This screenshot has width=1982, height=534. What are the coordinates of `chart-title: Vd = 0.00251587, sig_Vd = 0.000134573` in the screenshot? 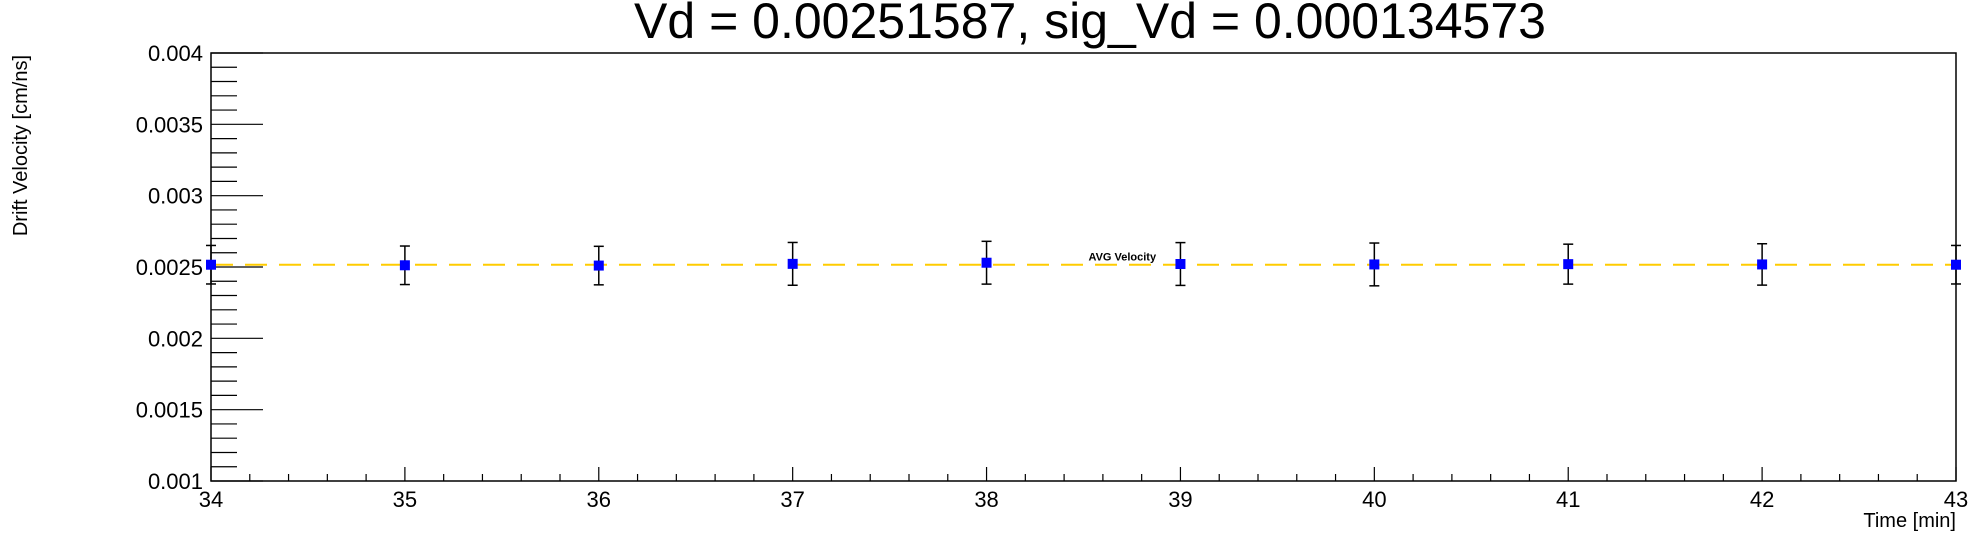 It's located at (1090, 24).